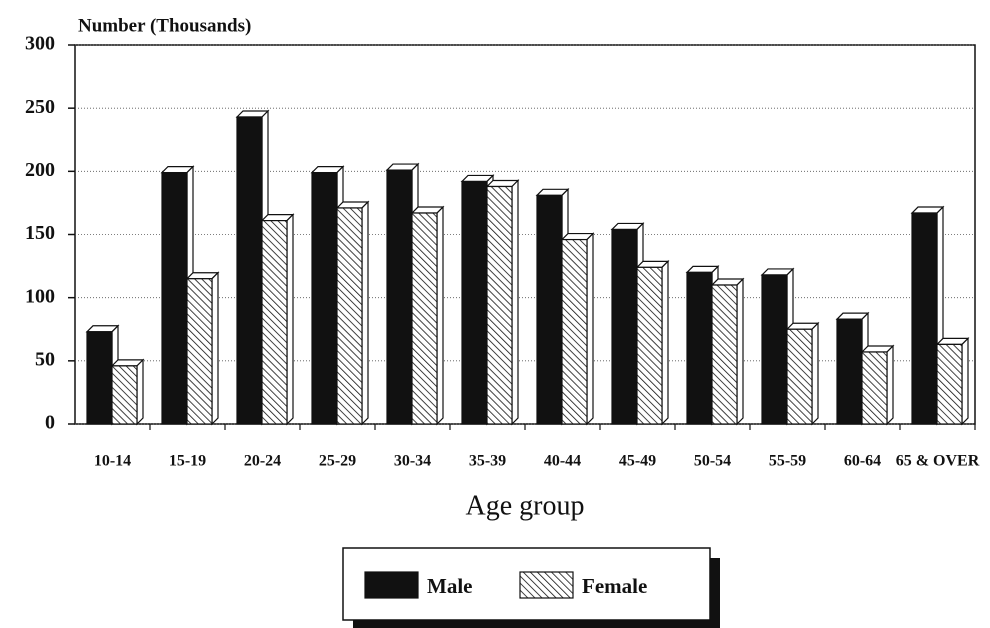  Describe the element at coordinates (449, 586) in the screenshot. I see `legend-label: Male` at that location.